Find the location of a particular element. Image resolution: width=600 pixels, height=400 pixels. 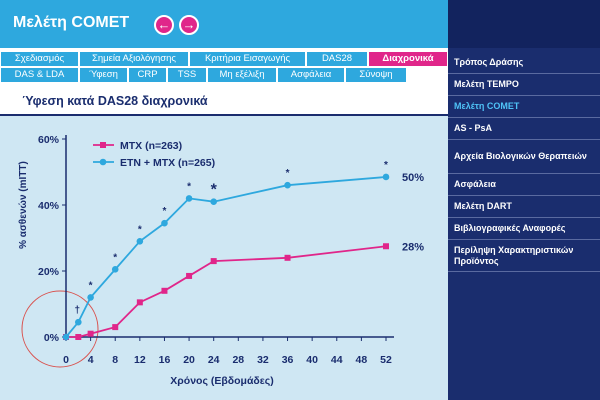

series-line-mtx is located at coordinates (226, 291).